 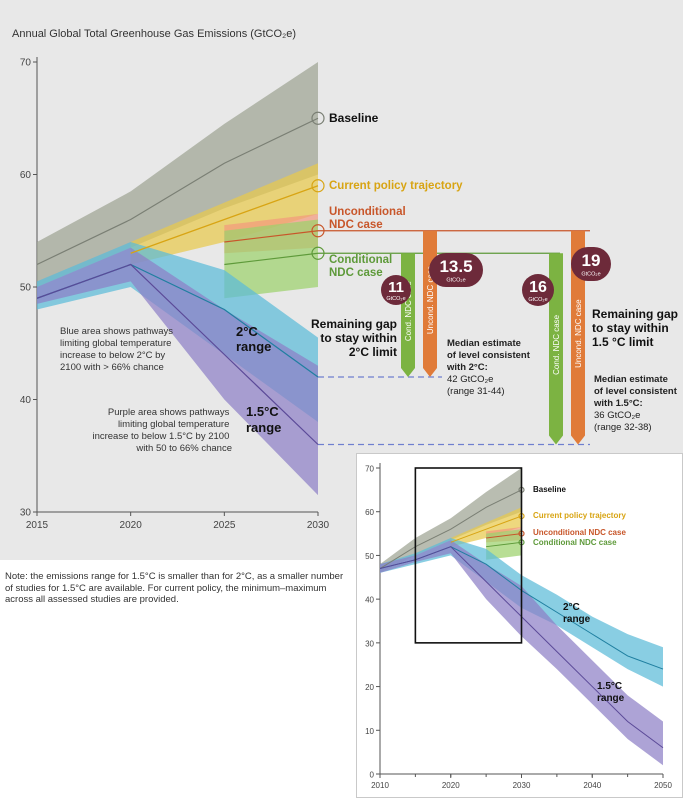 I want to click on gap-arrow-cond-0-label: Cond. NDC case, so click(x=408, y=311).